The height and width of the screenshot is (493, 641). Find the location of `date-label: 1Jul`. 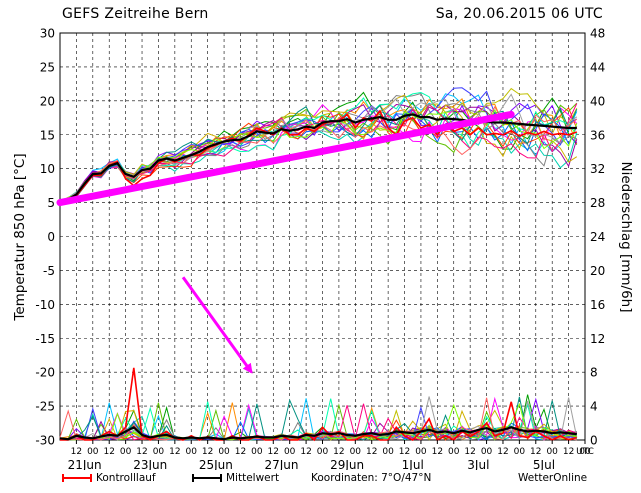

date-label: 1Jul is located at coordinates (413, 464).